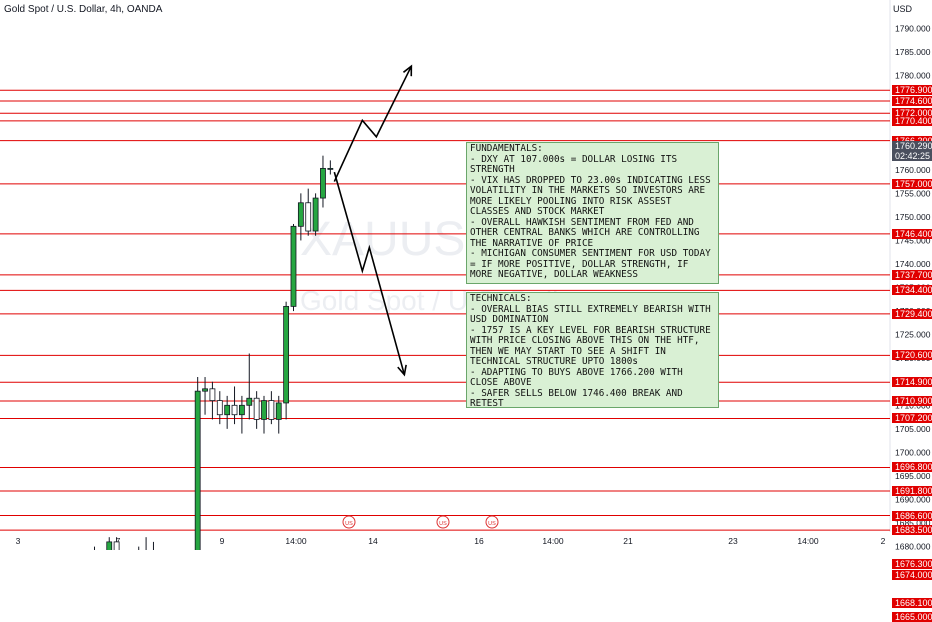 This screenshot has width=932, height=622. What do you see at coordinates (913, 476) in the screenshot?
I see `price-tick-label: 1695.000` at bounding box center [913, 476].